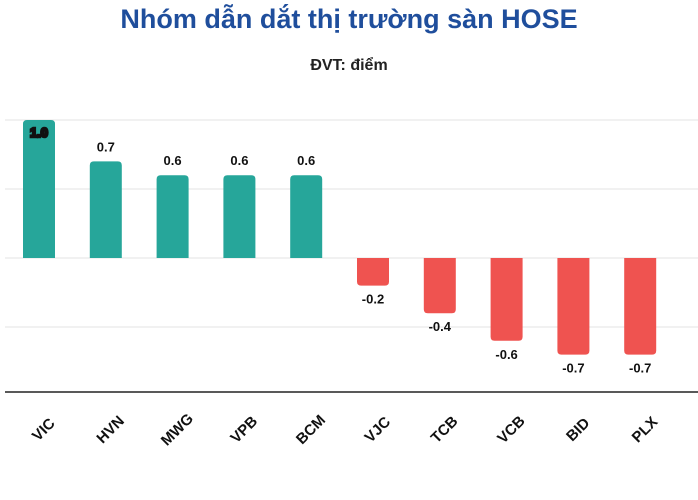 The image size is (698, 500). What do you see at coordinates (645, 429) in the screenshot?
I see `category-label-plx: PLX` at bounding box center [645, 429].